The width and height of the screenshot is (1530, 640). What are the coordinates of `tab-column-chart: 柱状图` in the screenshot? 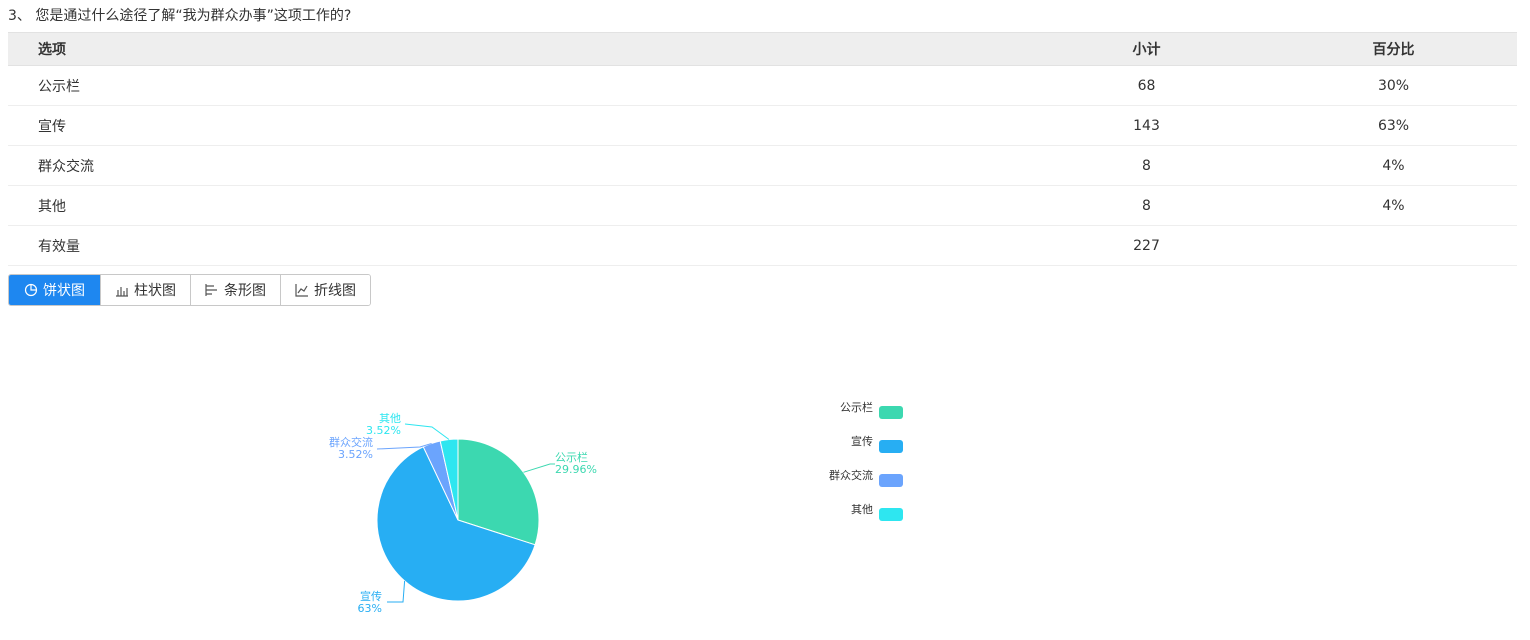 It's located at (146, 290).